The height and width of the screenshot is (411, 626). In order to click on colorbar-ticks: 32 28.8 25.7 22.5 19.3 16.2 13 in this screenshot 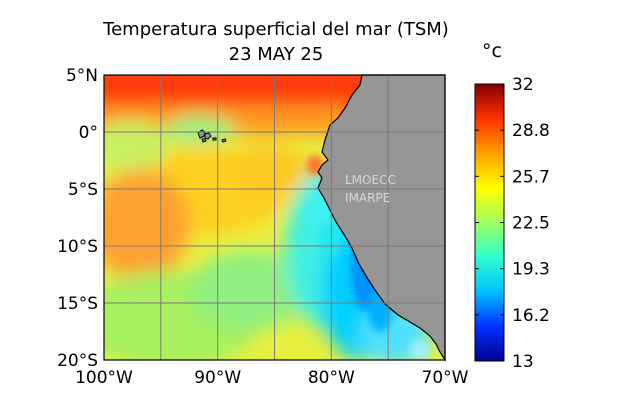, I will do `click(512, 223)`.